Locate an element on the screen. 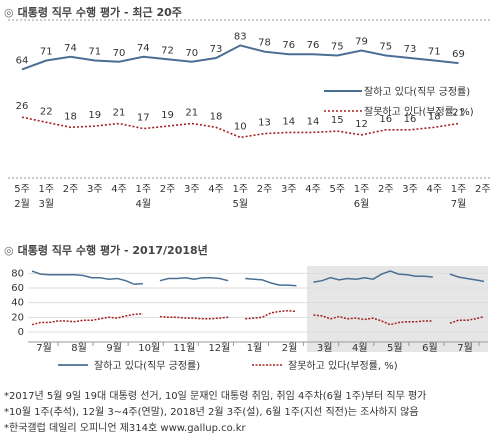 This screenshot has height=444, width=499. legend2-pos-label: 잘하고 있다(직무 긍정률) is located at coordinates (147, 365).